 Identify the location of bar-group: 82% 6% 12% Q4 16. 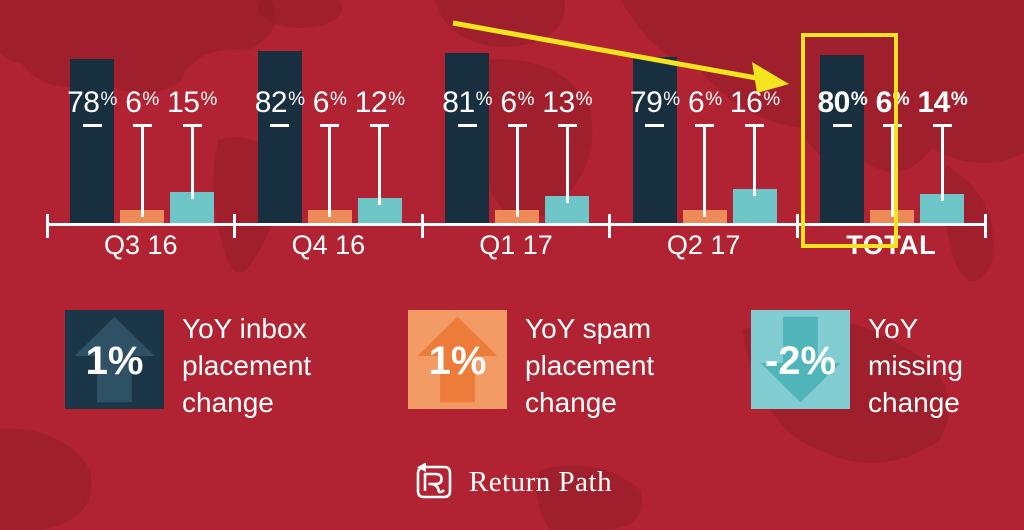
(329, 136).